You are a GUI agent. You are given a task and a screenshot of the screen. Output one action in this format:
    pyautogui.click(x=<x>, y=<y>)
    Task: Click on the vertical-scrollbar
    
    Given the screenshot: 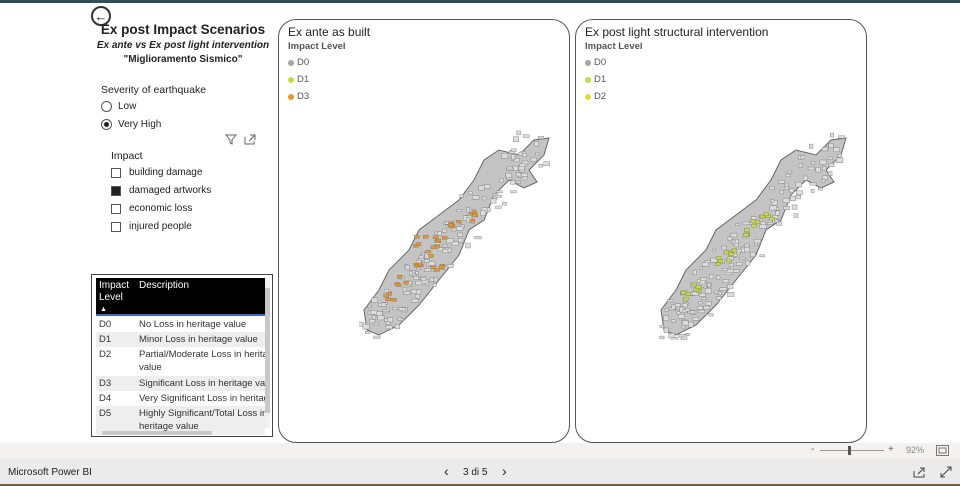 What is the action you would take?
    pyautogui.click(x=267, y=354)
    